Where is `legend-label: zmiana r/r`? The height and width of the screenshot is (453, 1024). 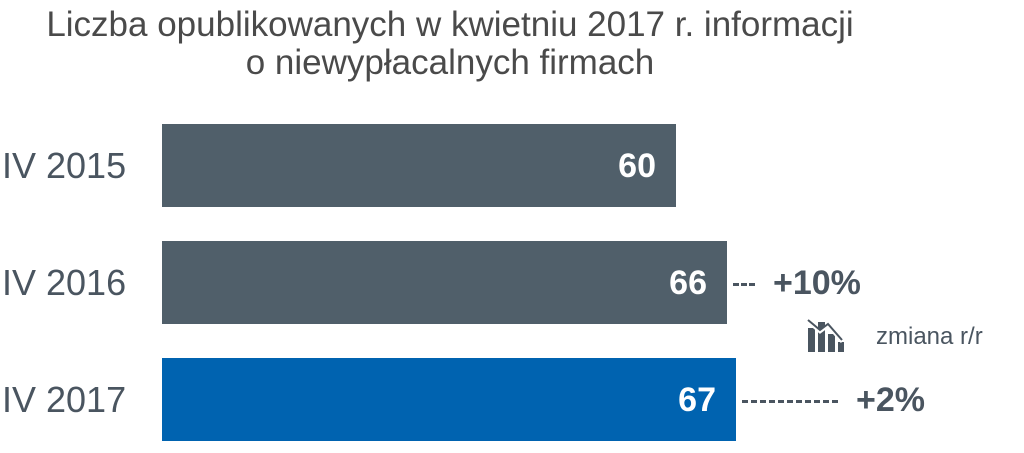 legend-label: zmiana r/r is located at coordinates (929, 336).